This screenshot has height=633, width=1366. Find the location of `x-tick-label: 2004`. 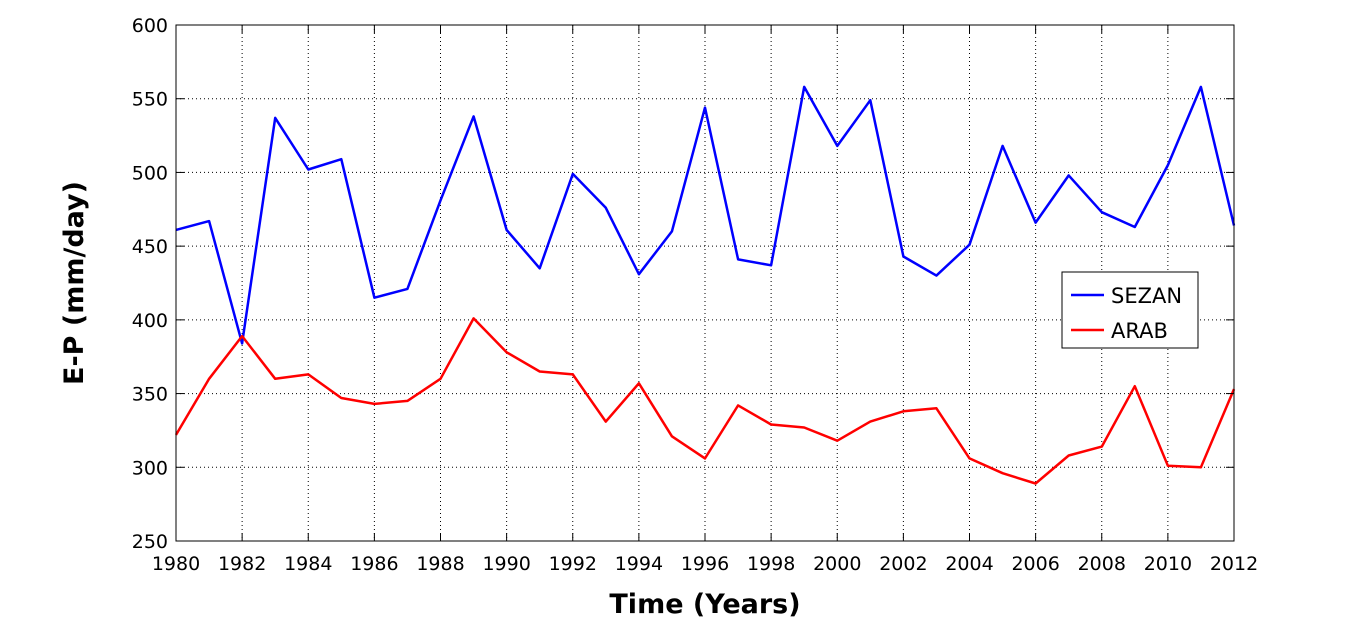

x-tick-label: 2004 is located at coordinates (969, 564).